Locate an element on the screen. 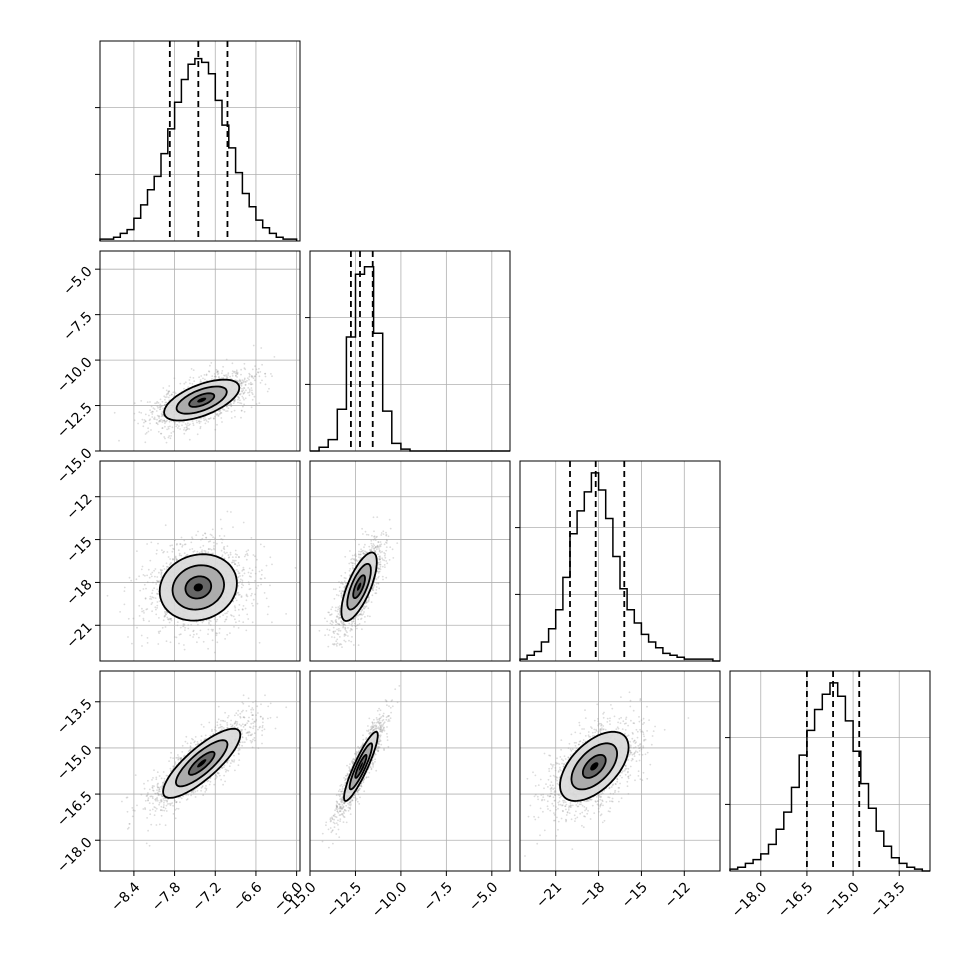  histogram-step-line is located at coordinates (829, 777).